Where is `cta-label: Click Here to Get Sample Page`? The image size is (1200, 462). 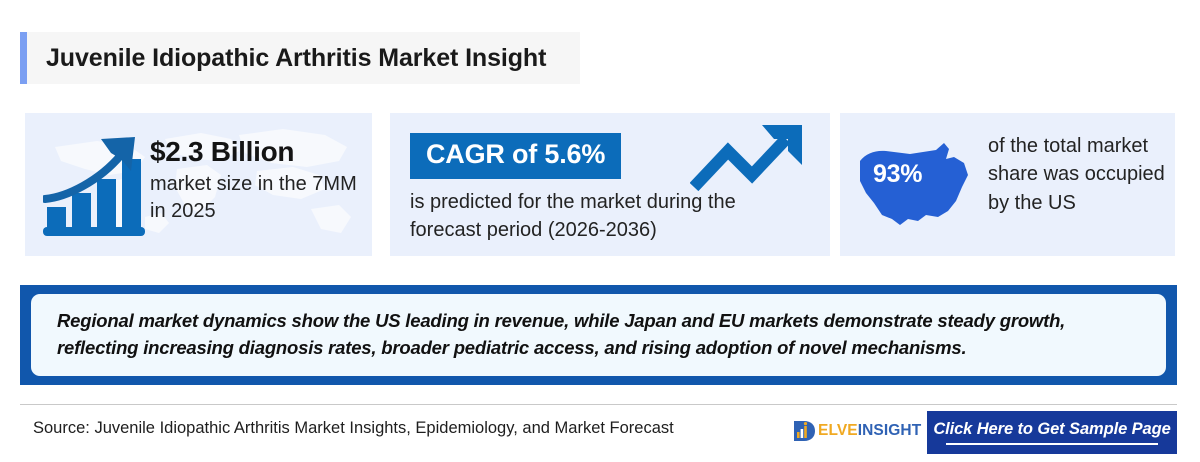
cta-label: Click Here to Get Sample Page is located at coordinates (1052, 429).